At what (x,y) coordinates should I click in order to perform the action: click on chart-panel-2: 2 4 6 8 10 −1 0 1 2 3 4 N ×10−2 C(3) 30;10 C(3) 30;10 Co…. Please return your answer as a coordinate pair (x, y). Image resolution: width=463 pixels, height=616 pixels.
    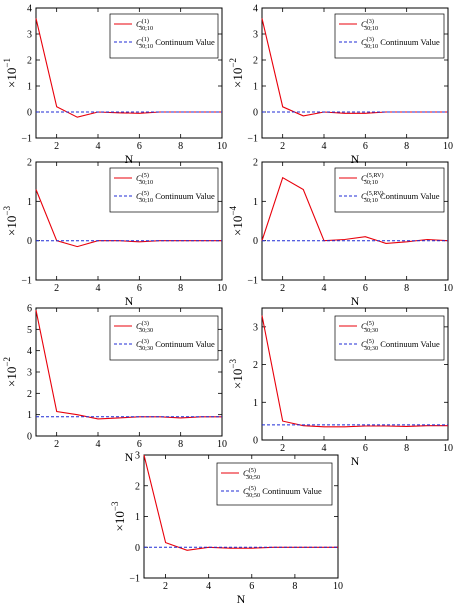
    Looking at the image, I should click on (340, 85).